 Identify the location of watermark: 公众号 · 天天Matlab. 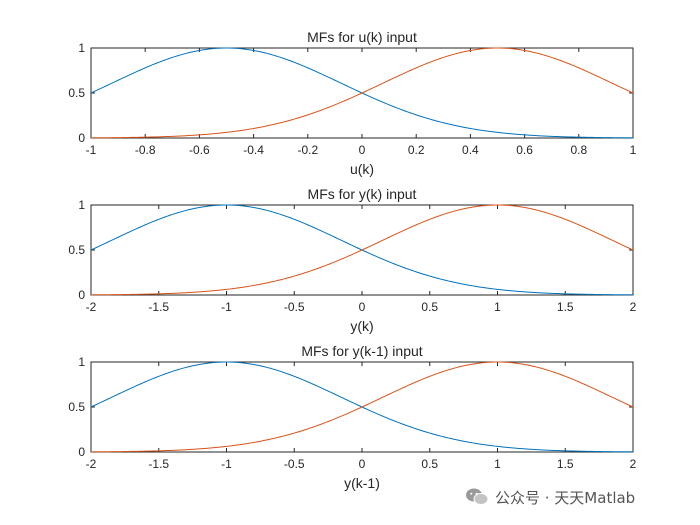
(550, 497).